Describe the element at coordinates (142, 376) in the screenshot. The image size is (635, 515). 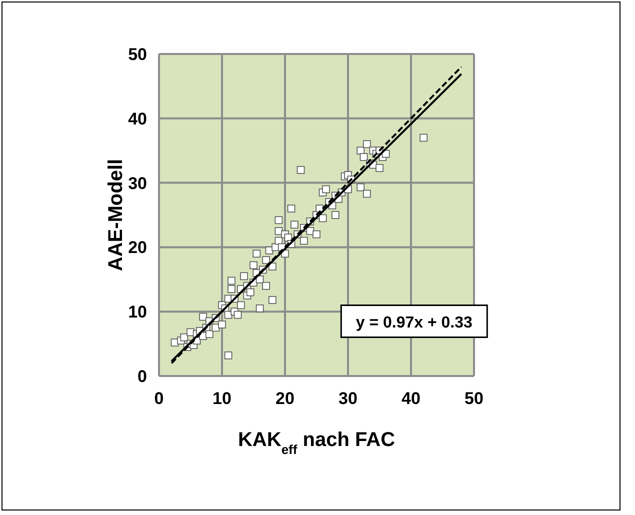
I see `y-tick-label: 0` at that location.